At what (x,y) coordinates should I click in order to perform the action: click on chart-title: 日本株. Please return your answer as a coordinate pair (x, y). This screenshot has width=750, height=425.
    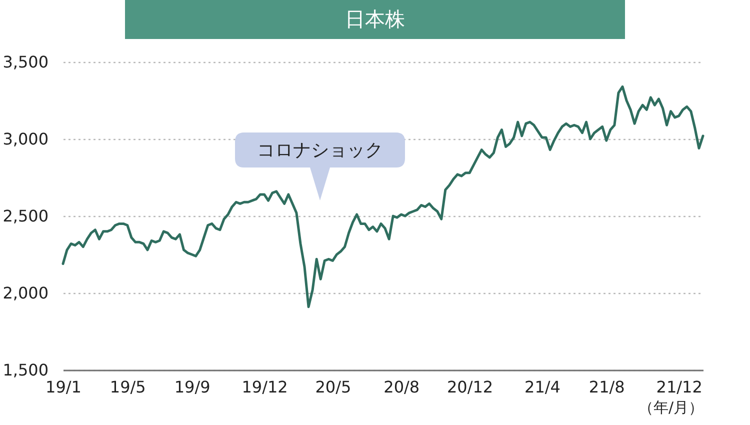
    Looking at the image, I should click on (375, 19).